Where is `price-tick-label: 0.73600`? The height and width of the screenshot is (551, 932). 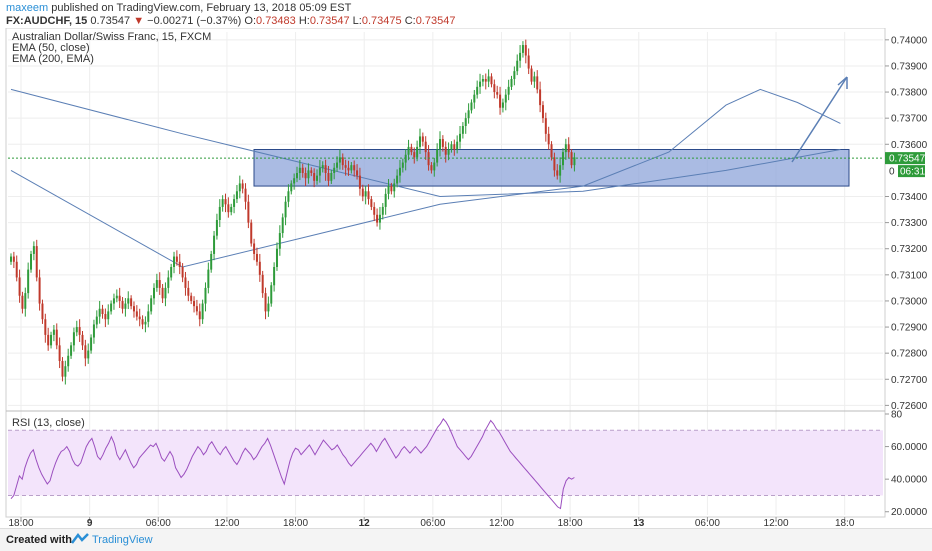
price-tick-label: 0.73600 is located at coordinates (909, 145).